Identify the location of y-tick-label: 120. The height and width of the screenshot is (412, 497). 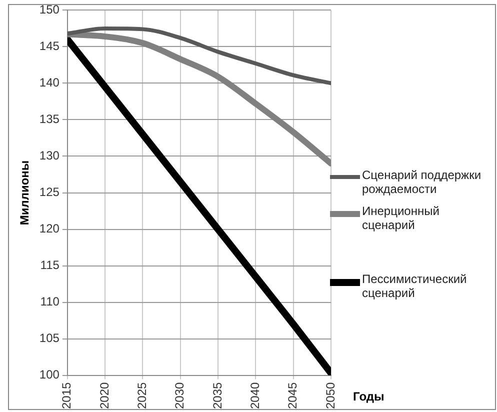
(49, 229).